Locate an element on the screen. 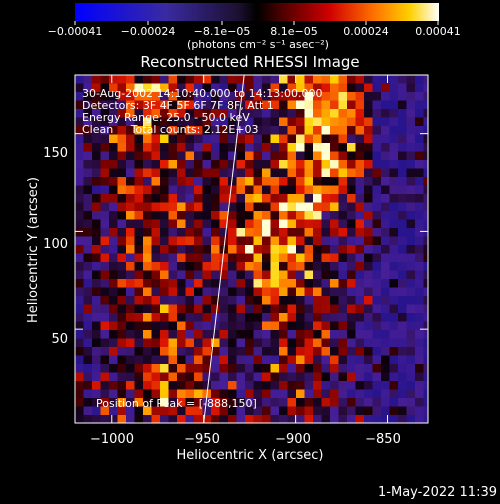  annotation-energy-range: Energy Range: 25.0 - 50.0 keV is located at coordinates (166, 117).